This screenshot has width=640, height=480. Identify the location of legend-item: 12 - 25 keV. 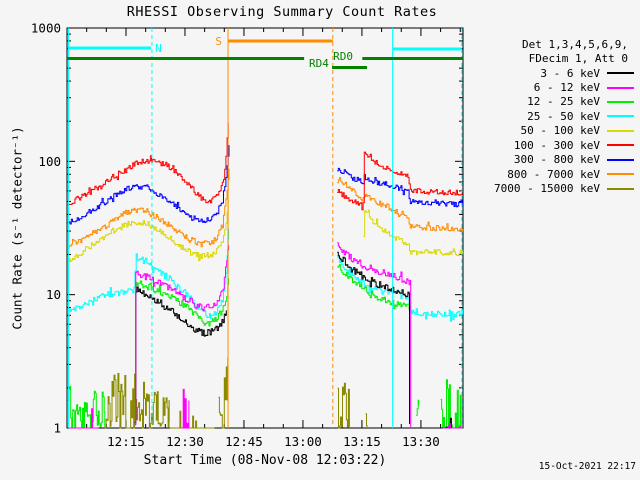
(565, 102).